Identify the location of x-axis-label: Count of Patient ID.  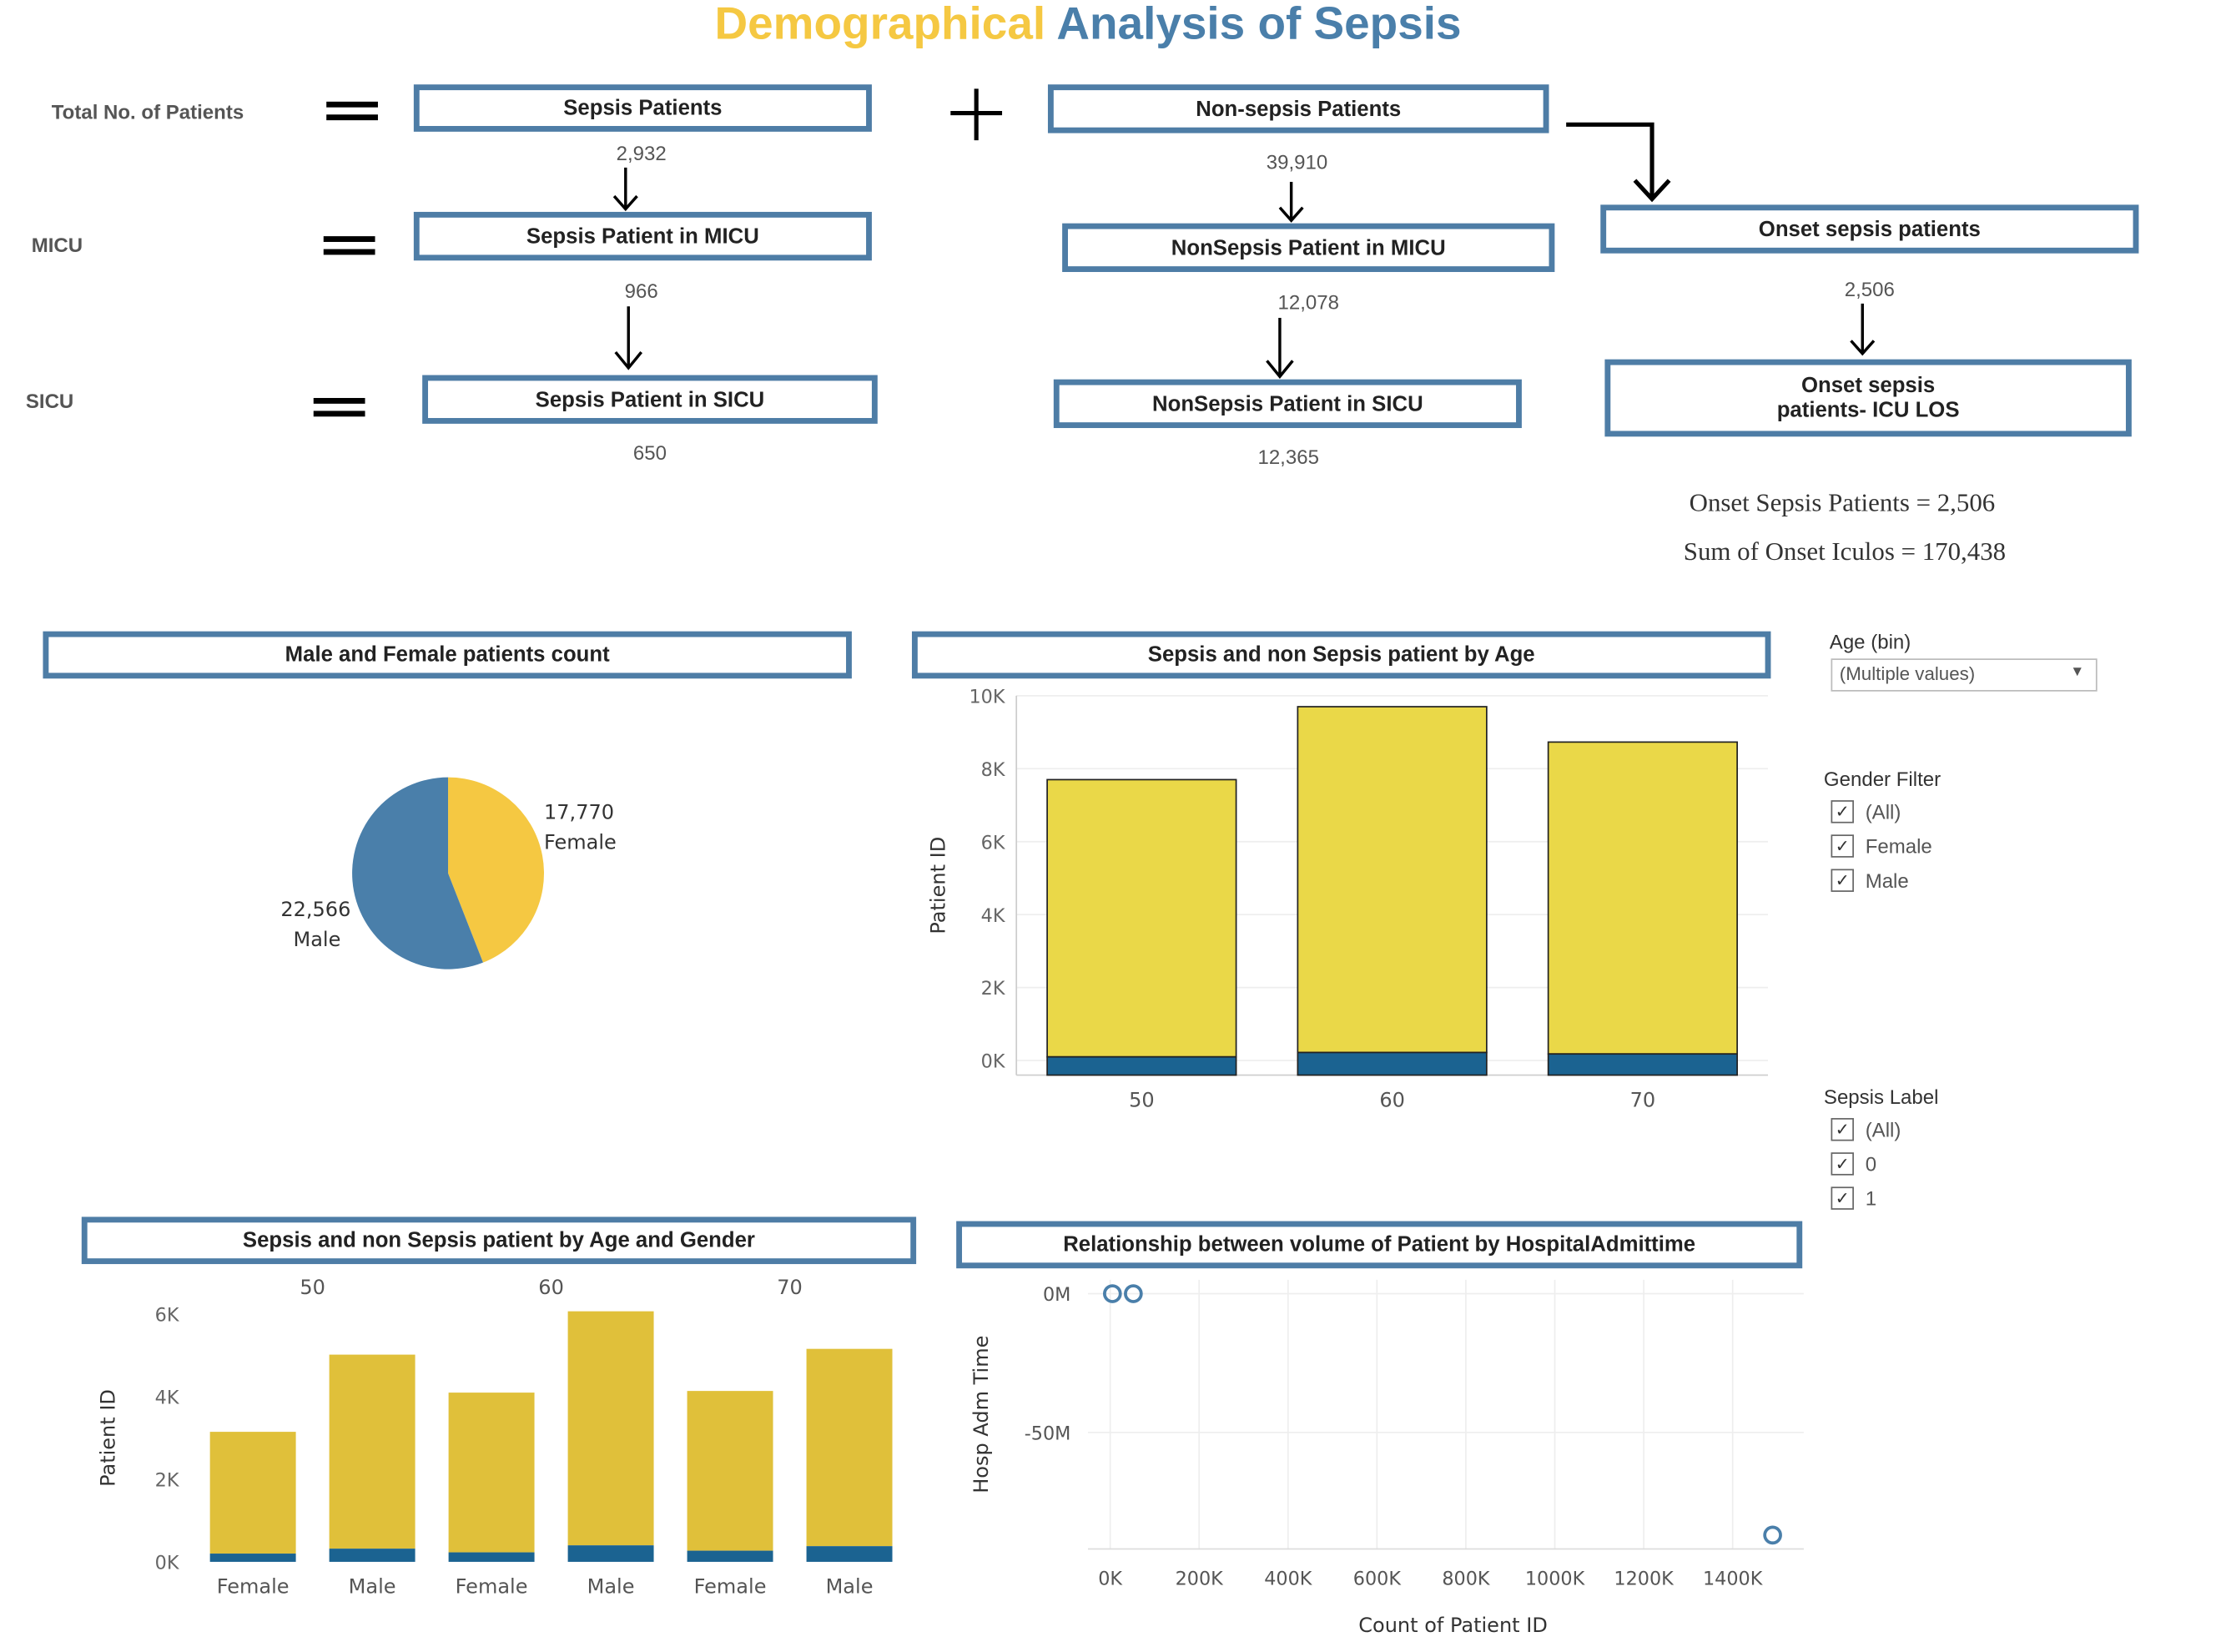
(1453, 1626).